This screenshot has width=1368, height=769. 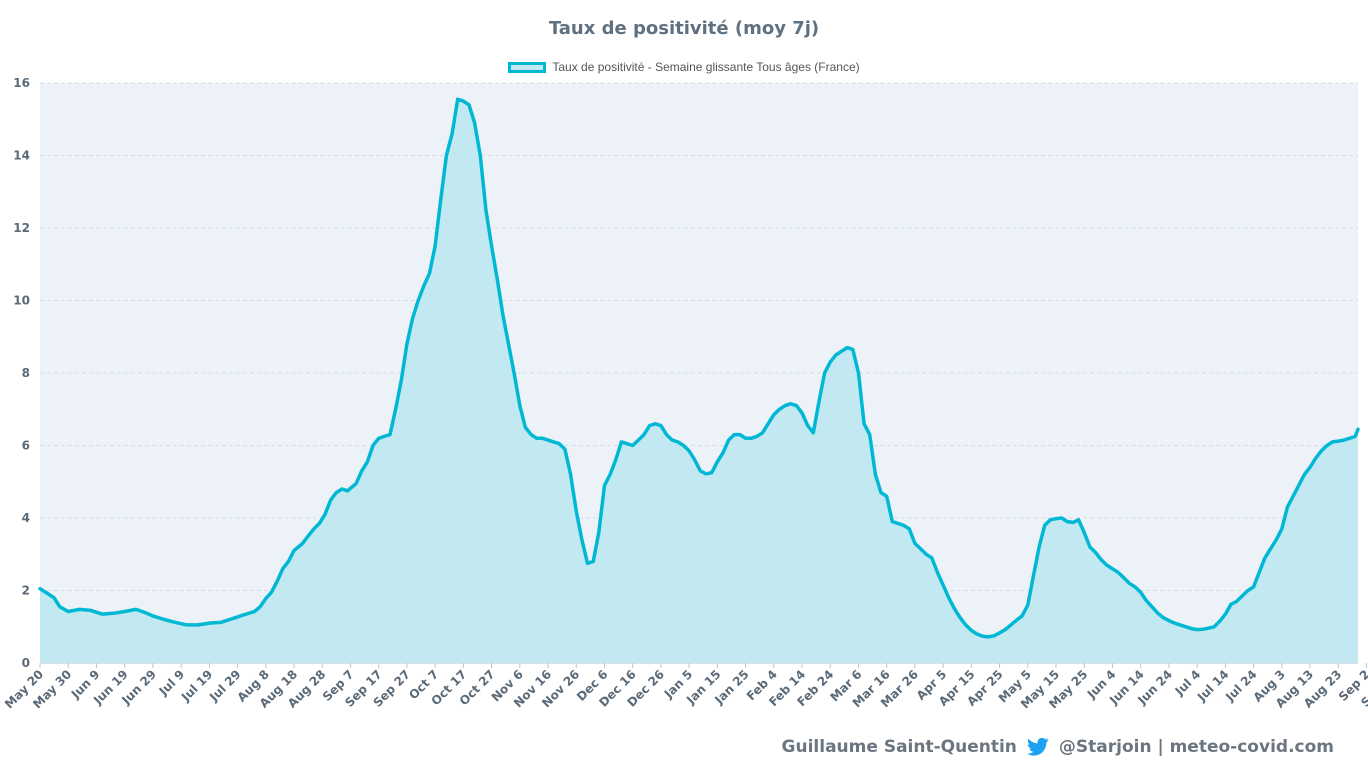 I want to click on y-tick-label: 6, so click(x=26, y=446).